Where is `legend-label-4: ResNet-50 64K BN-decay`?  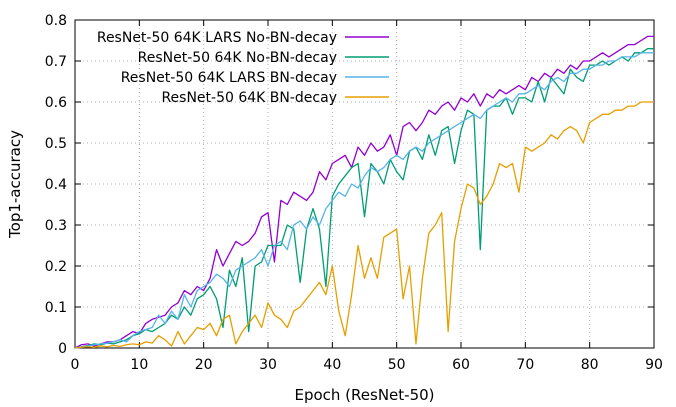
legend-label-4: ResNet-50 64K BN-decay is located at coordinates (249, 98).